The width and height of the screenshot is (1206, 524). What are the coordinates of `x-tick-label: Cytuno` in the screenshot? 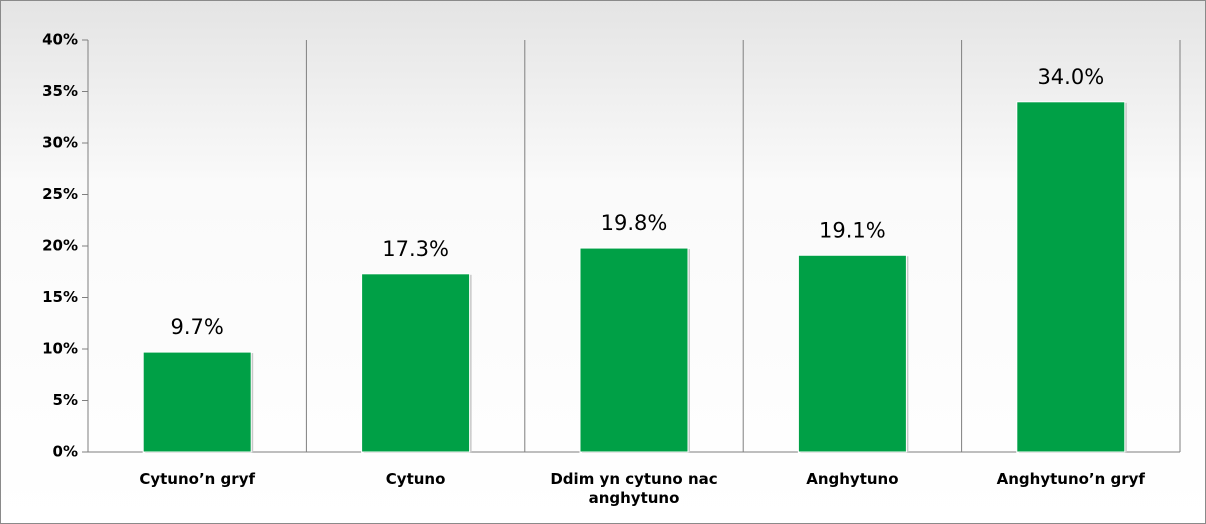 It's located at (415, 479).